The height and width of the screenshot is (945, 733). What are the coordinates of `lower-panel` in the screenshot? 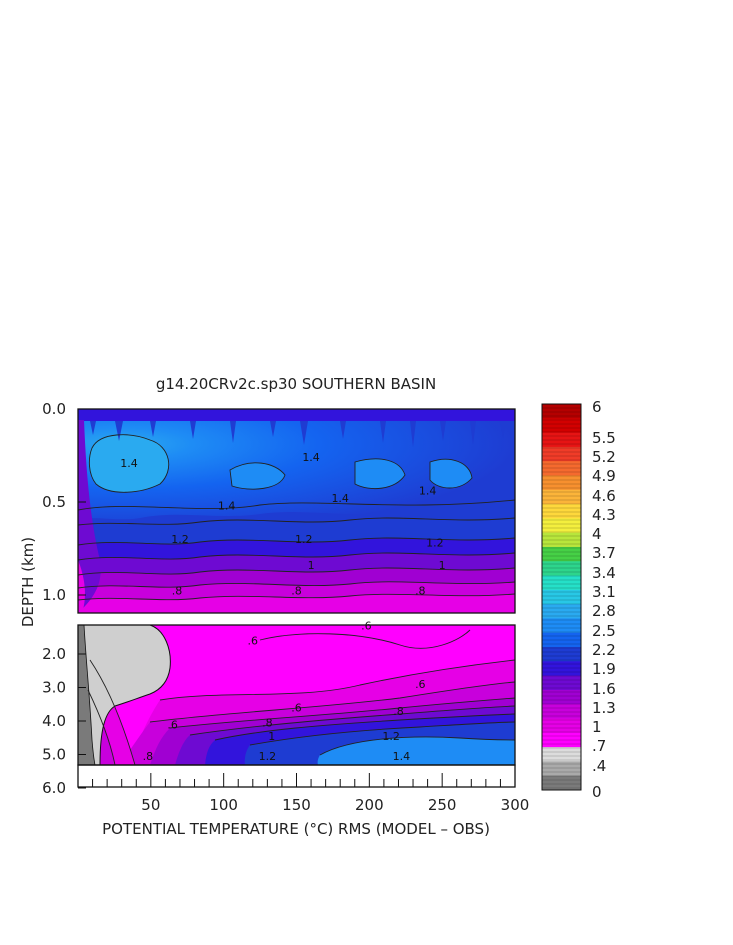 It's located at (296, 695).